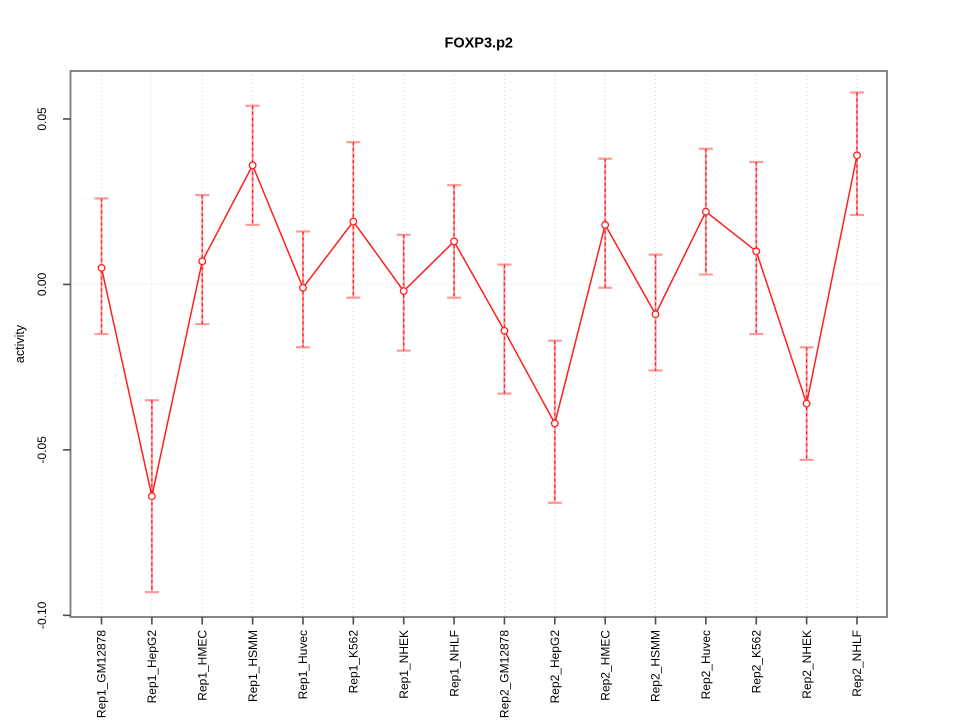 The image size is (960, 720). Describe the element at coordinates (756, 662) in the screenshot. I see `x-tick-label: Rep2_K562` at that location.